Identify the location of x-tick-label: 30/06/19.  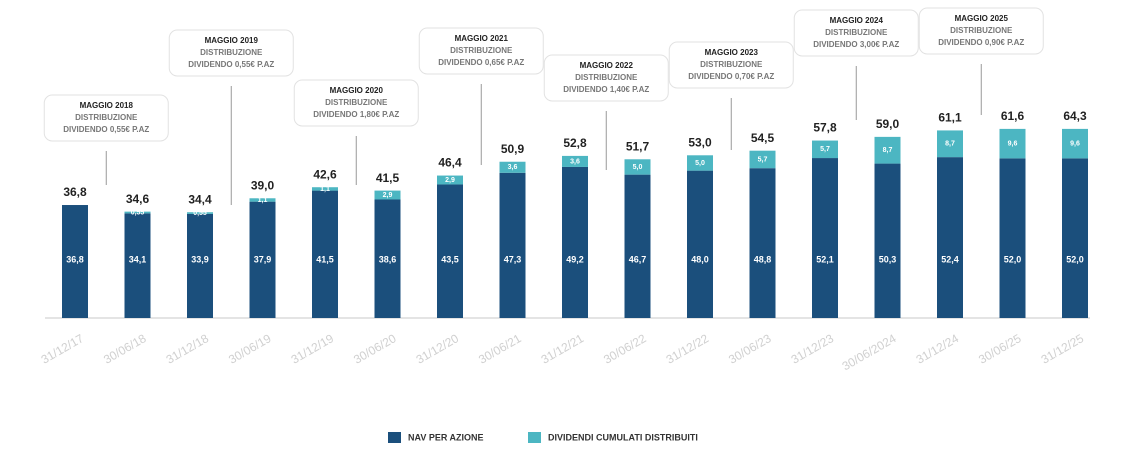
(250, 349).